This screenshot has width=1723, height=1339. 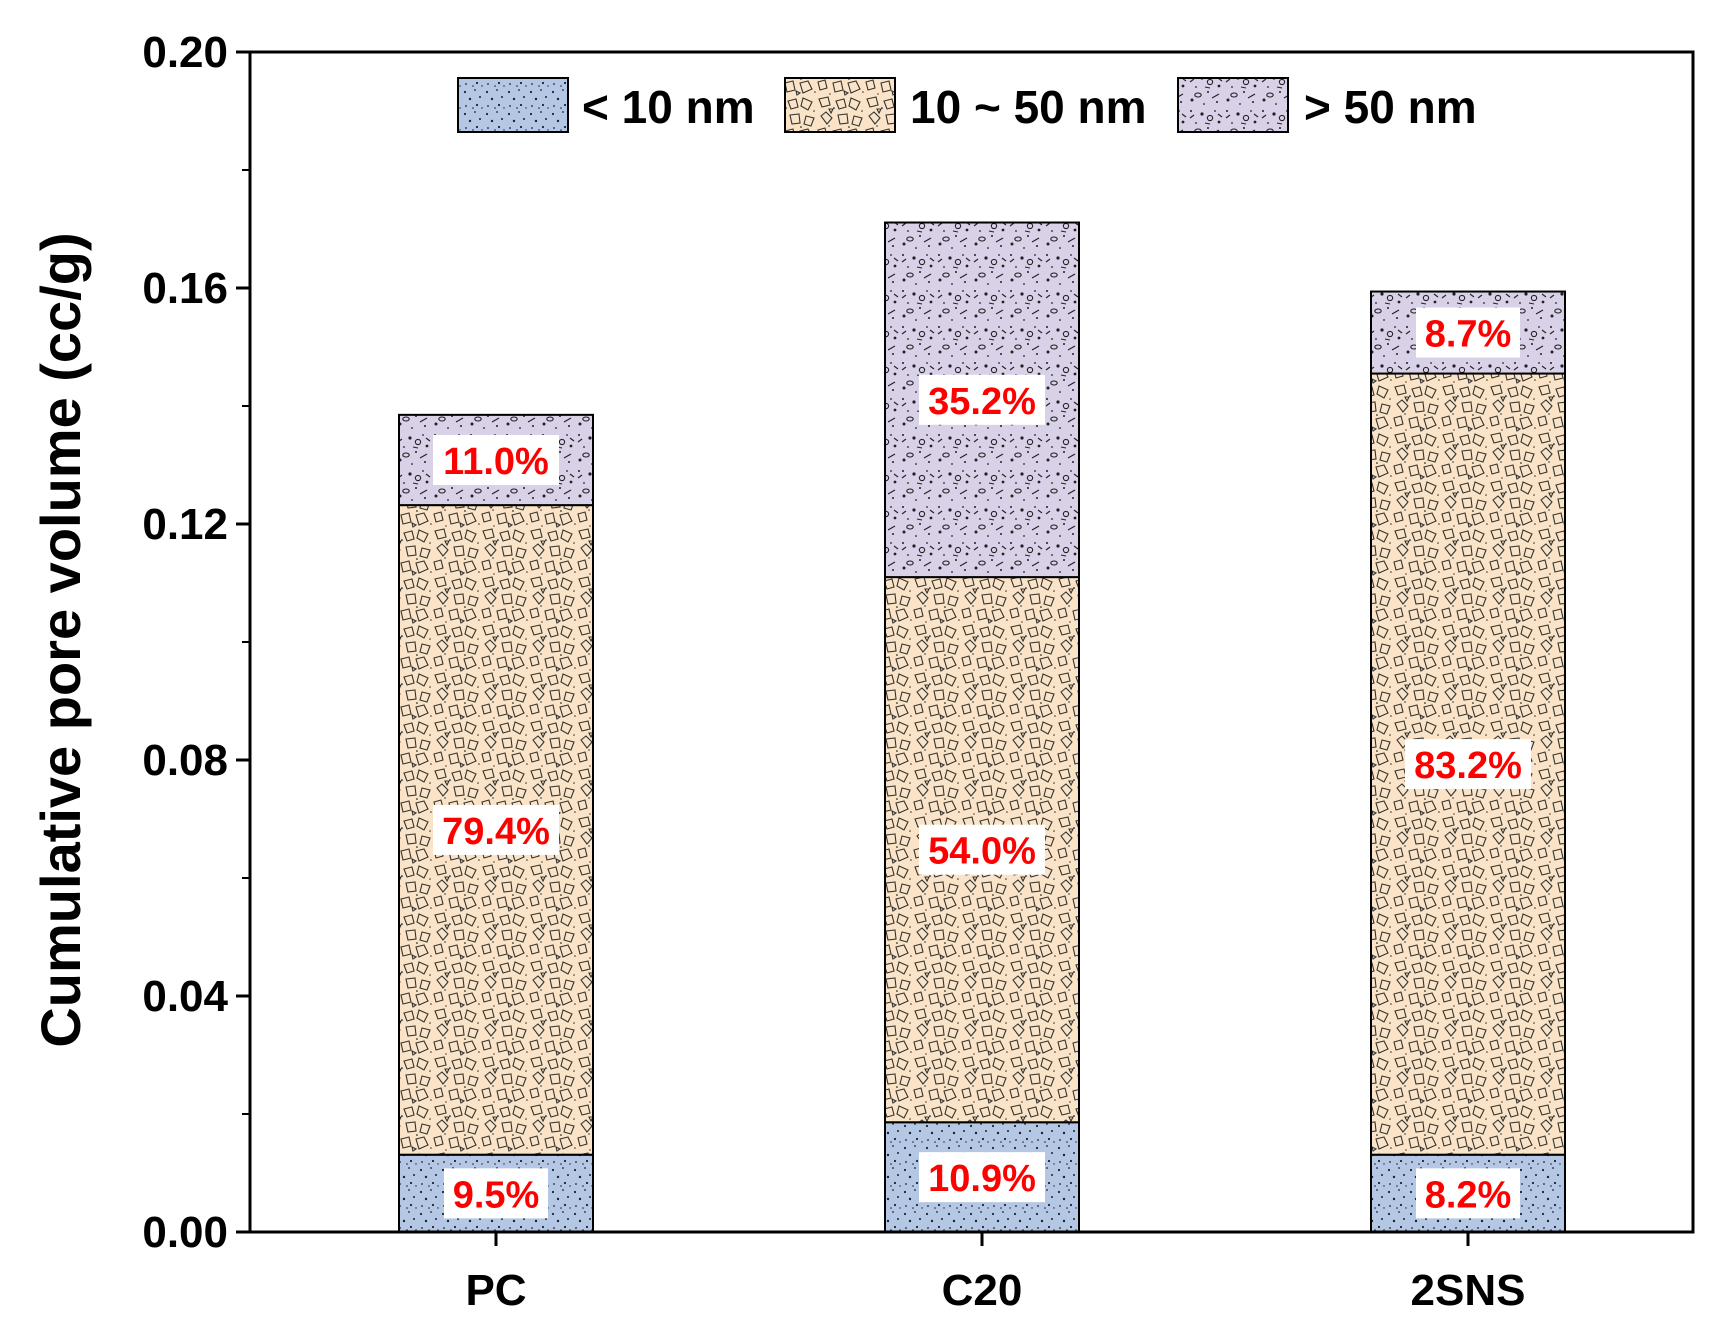 I want to click on data-label: 10.9%, so click(x=982, y=1179).